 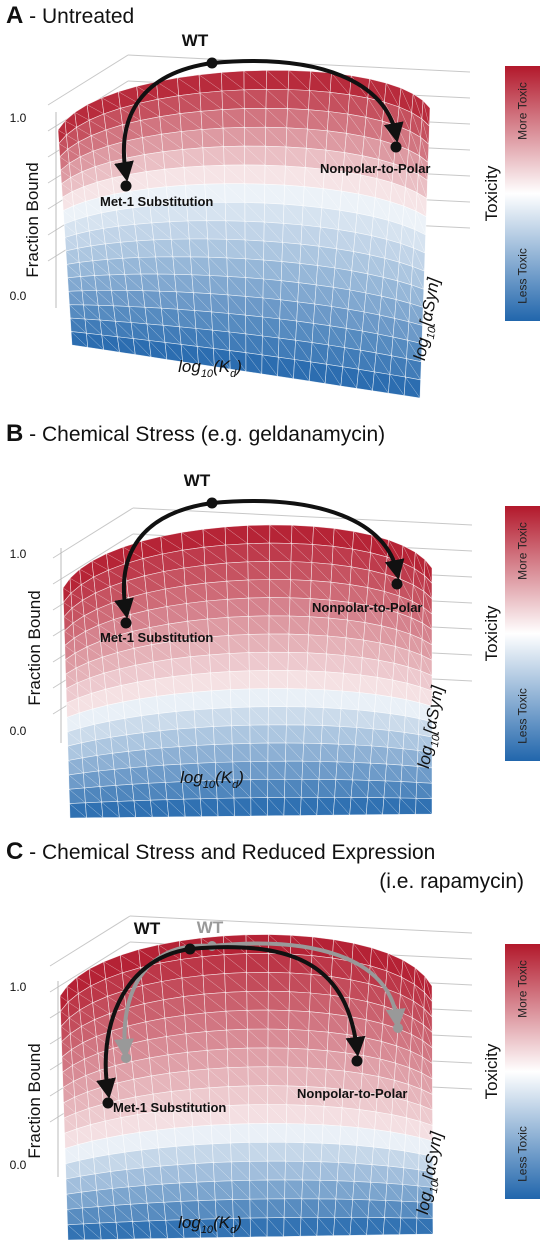 I want to click on y-axis-label: Fraction Bound, so click(x=34, y=1100).